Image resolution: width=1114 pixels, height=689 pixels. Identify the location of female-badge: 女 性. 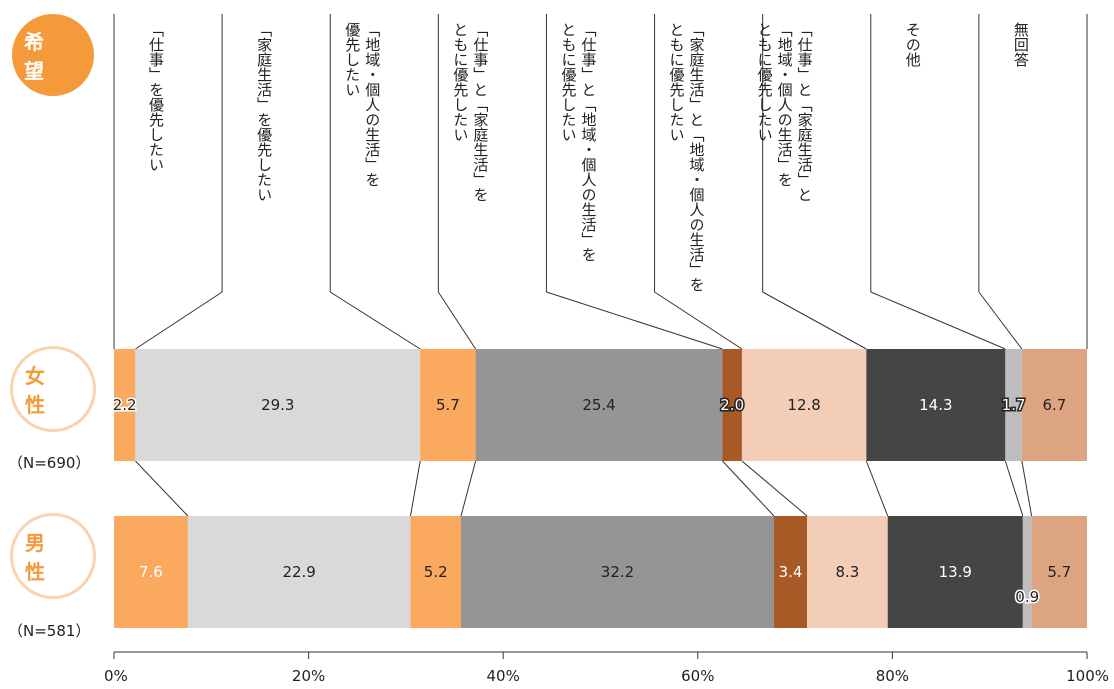
(53, 389).